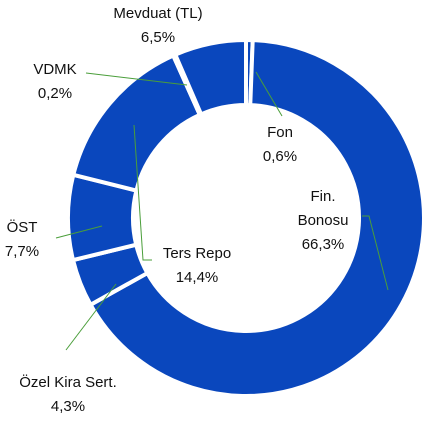 Image resolution: width=433 pixels, height=421 pixels. I want to click on category-label: Ters Repo, so click(197, 253).